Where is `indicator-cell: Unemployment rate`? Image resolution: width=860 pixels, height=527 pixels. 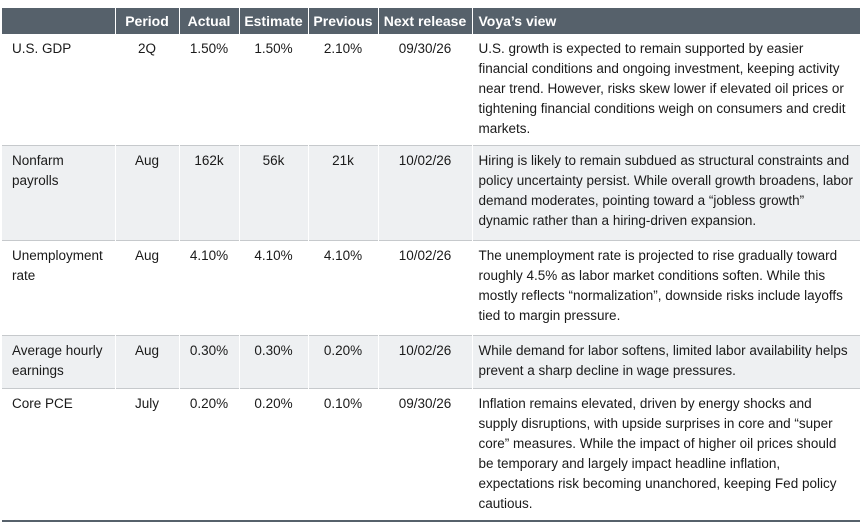 indicator-cell: Unemployment rate is located at coordinates (59, 288).